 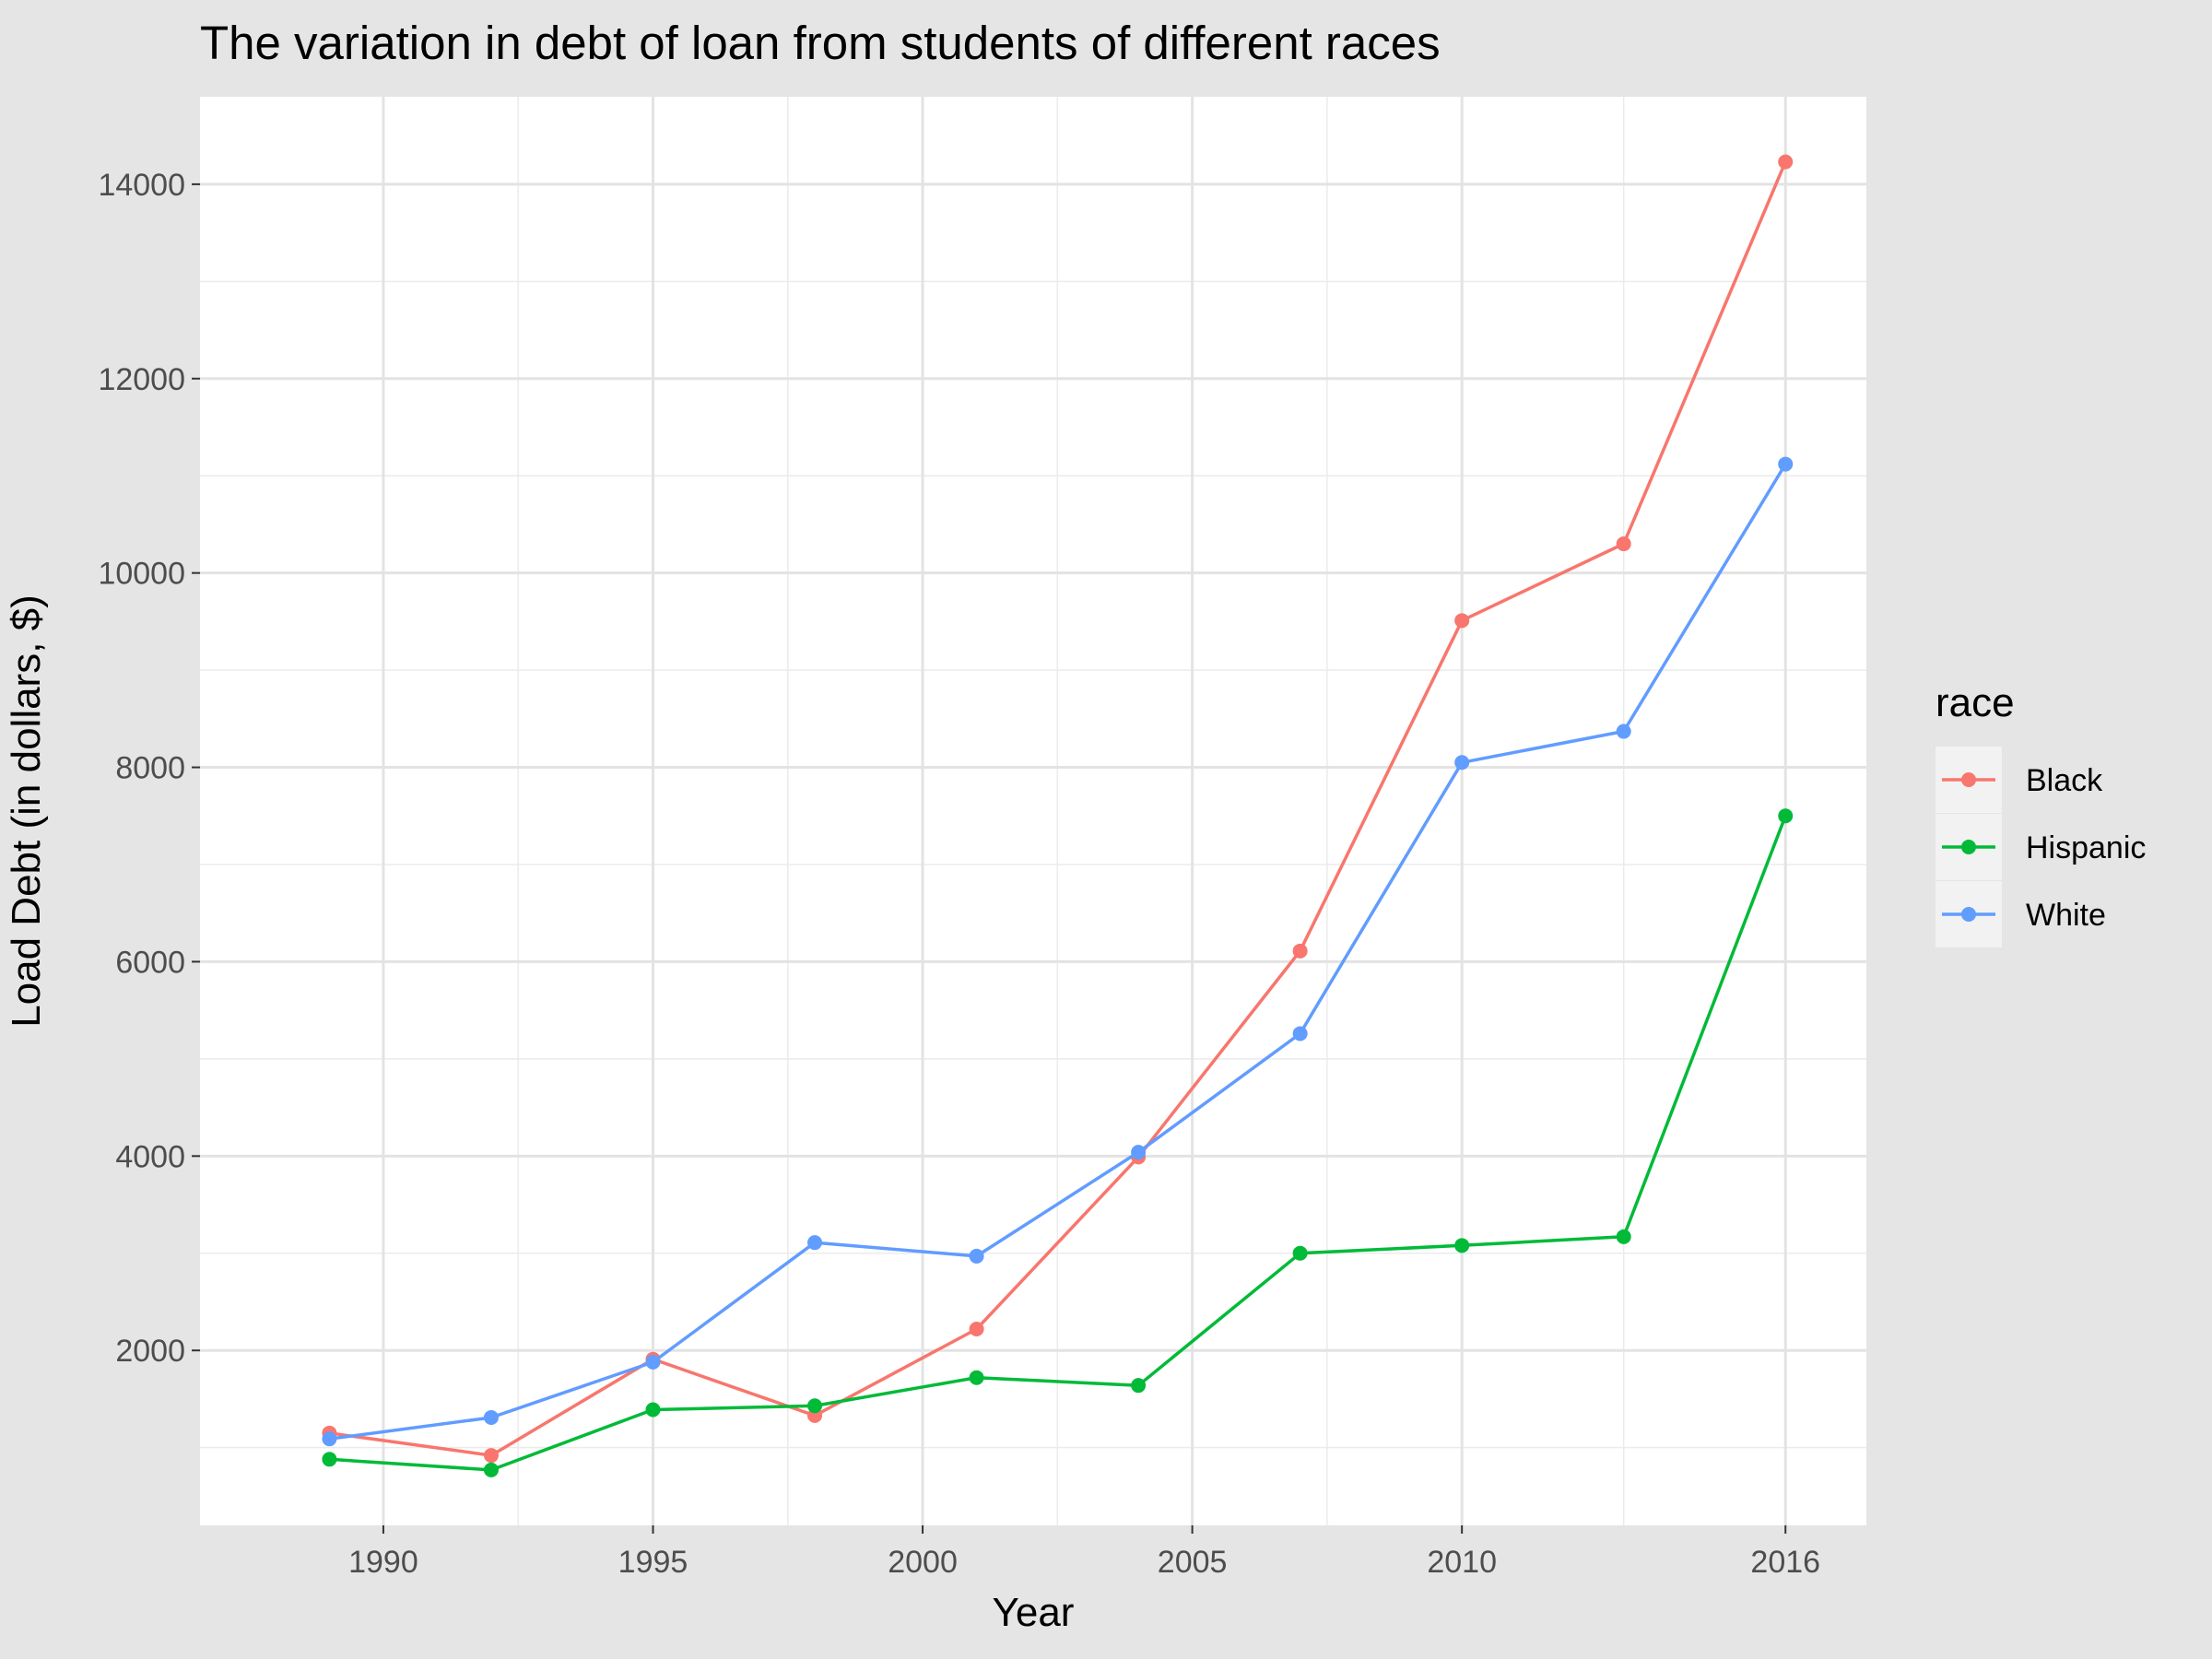 I want to click on y-axis: 2000 4000 6000 8000 10000 12000 14000, so click(x=149, y=768).